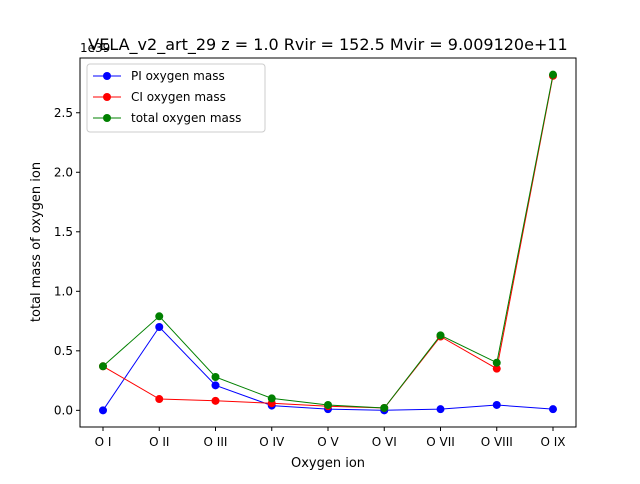  Describe the element at coordinates (384, 442) in the screenshot. I see `x-tick-label: O VI` at that location.